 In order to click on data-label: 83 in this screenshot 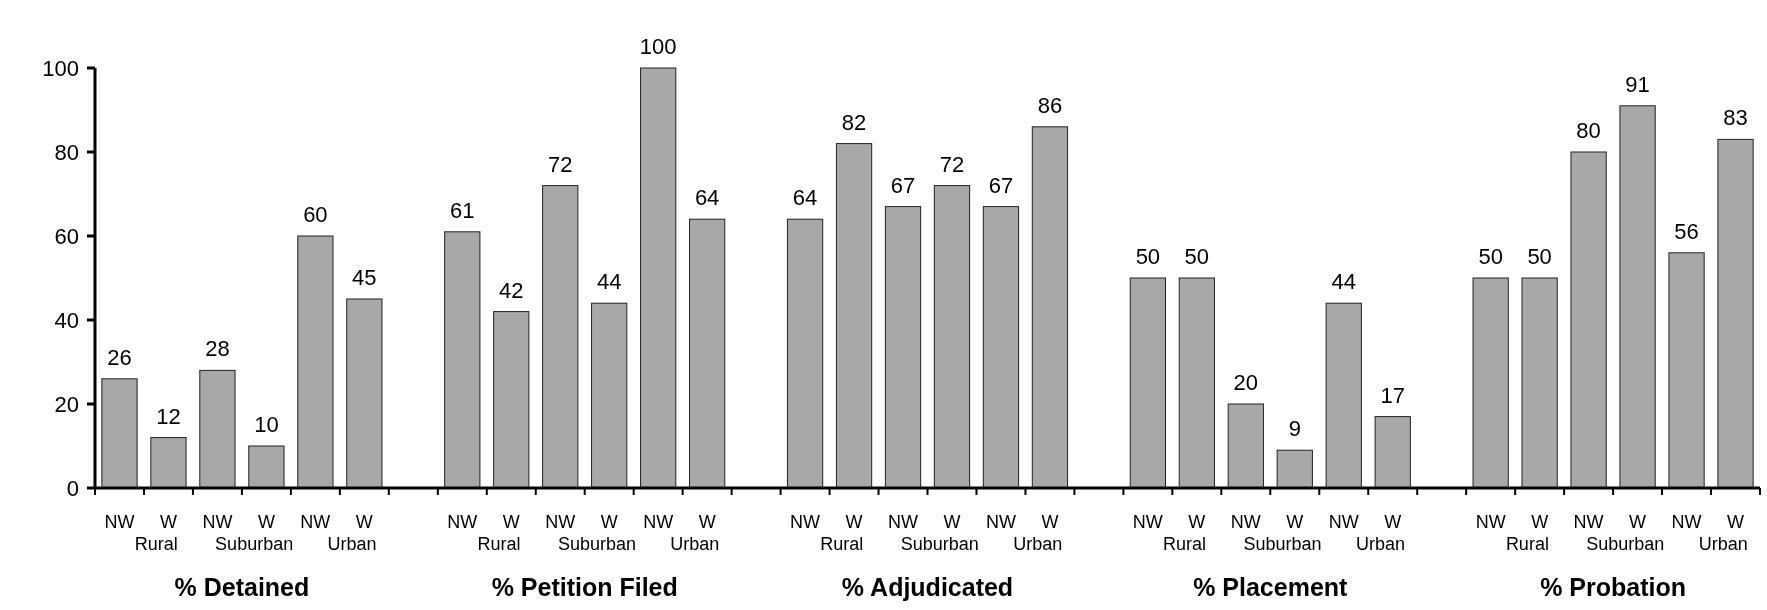, I will do `click(1735, 118)`.